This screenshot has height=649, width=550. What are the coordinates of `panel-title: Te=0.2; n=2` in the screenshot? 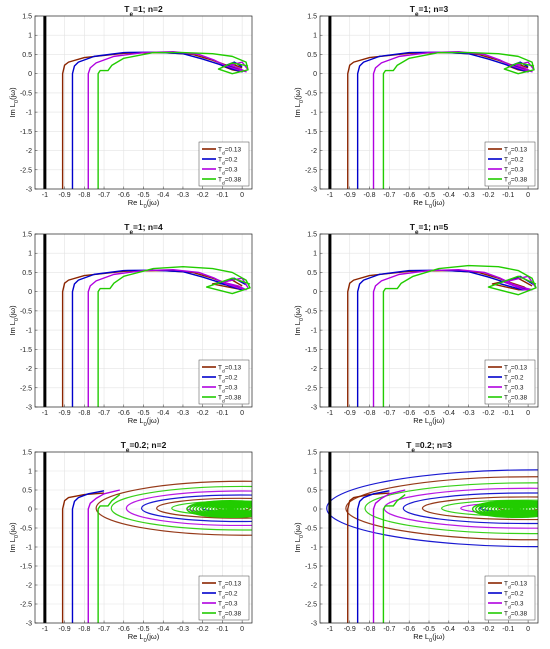 It's located at (144, 447).